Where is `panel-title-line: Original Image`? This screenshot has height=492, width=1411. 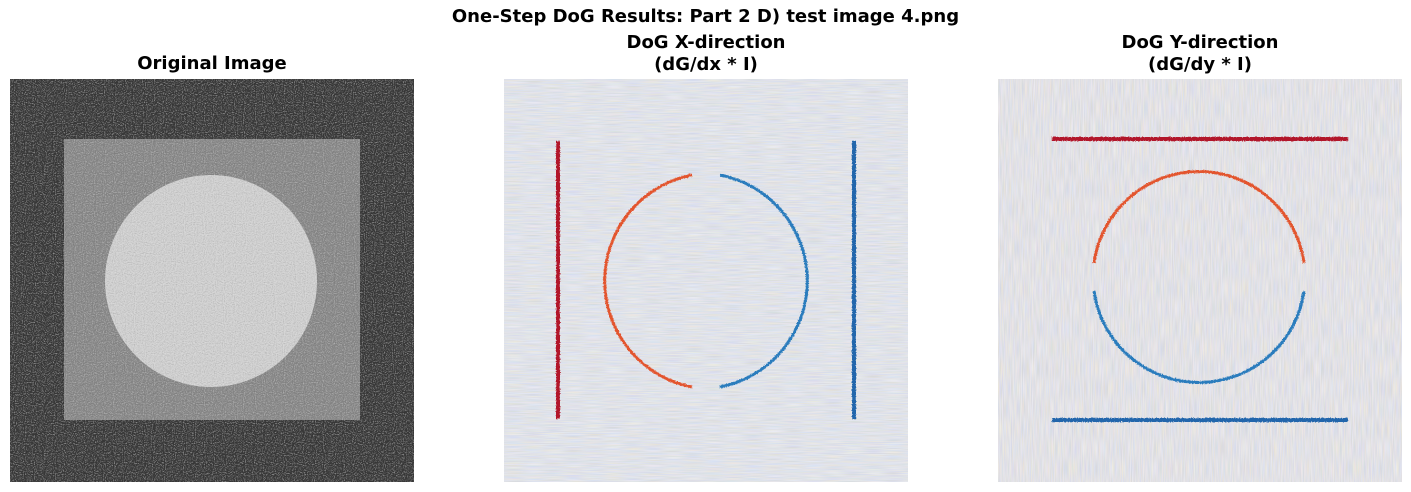 panel-title-line: Original Image is located at coordinates (212, 63).